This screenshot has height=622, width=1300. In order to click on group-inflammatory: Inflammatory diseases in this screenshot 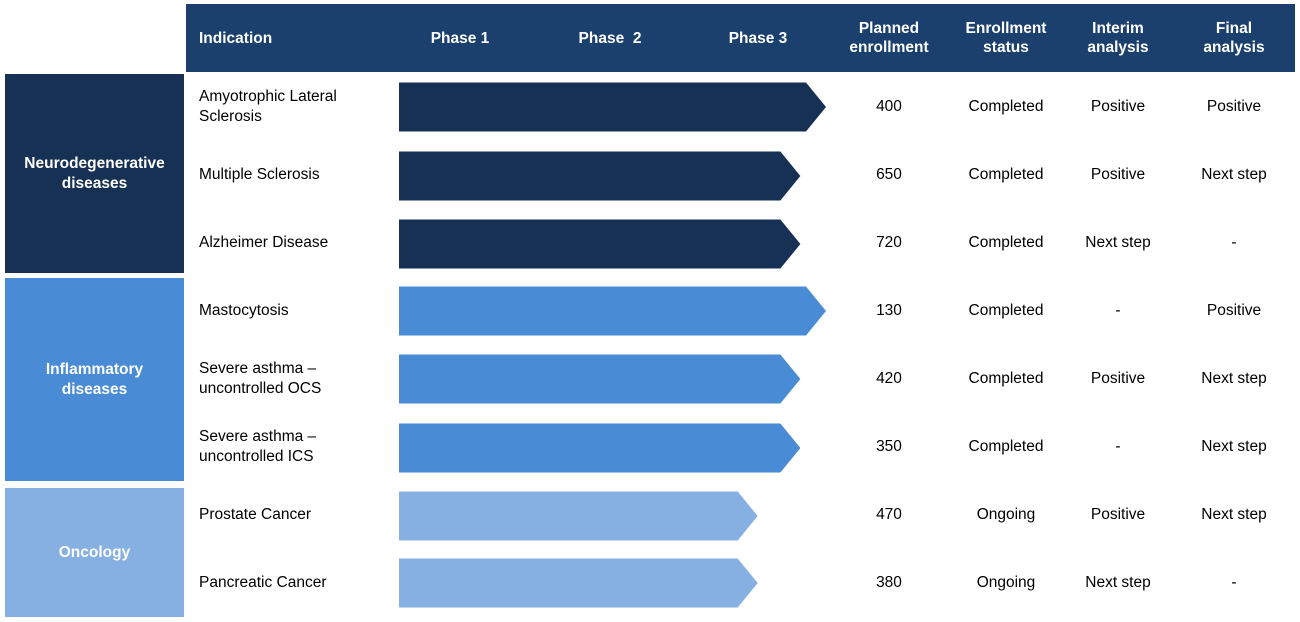, I will do `click(94, 379)`.